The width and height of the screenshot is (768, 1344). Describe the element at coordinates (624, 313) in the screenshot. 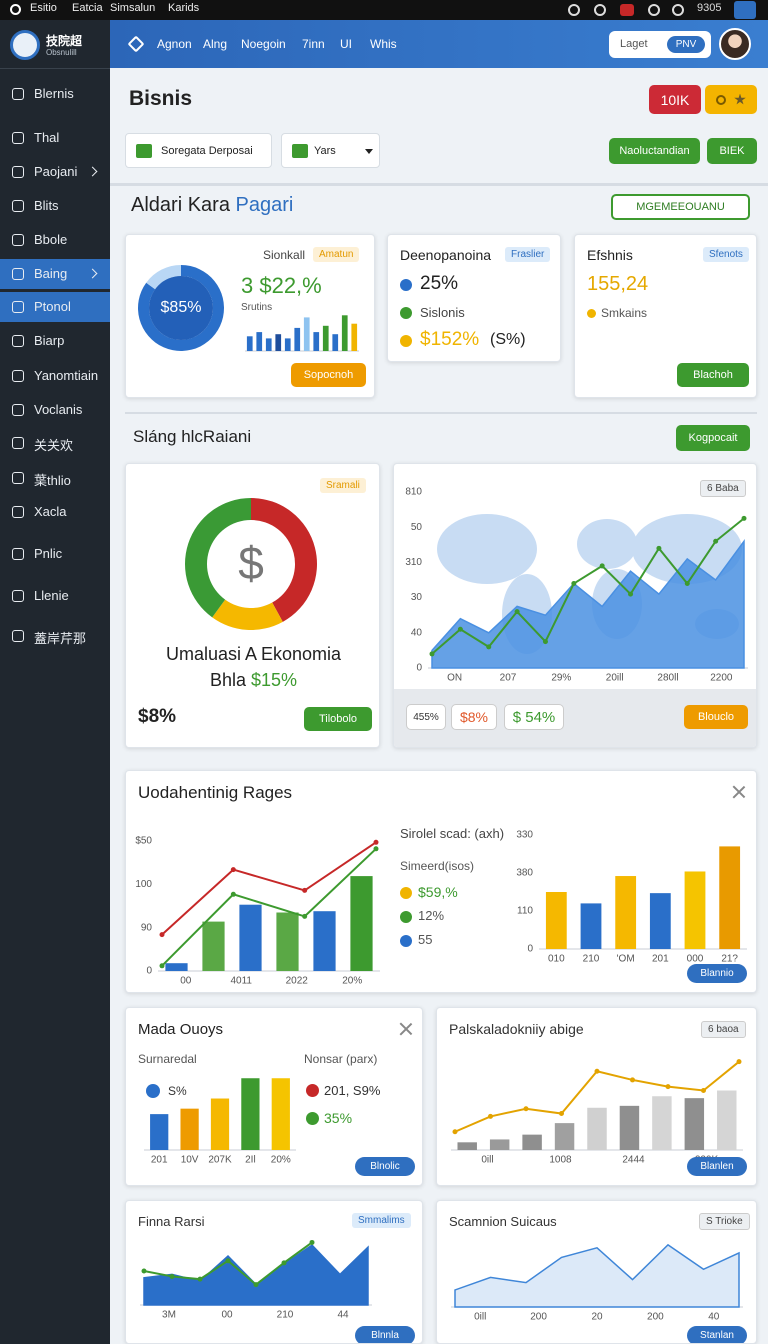

I see `legend-label: Smkains` at that location.